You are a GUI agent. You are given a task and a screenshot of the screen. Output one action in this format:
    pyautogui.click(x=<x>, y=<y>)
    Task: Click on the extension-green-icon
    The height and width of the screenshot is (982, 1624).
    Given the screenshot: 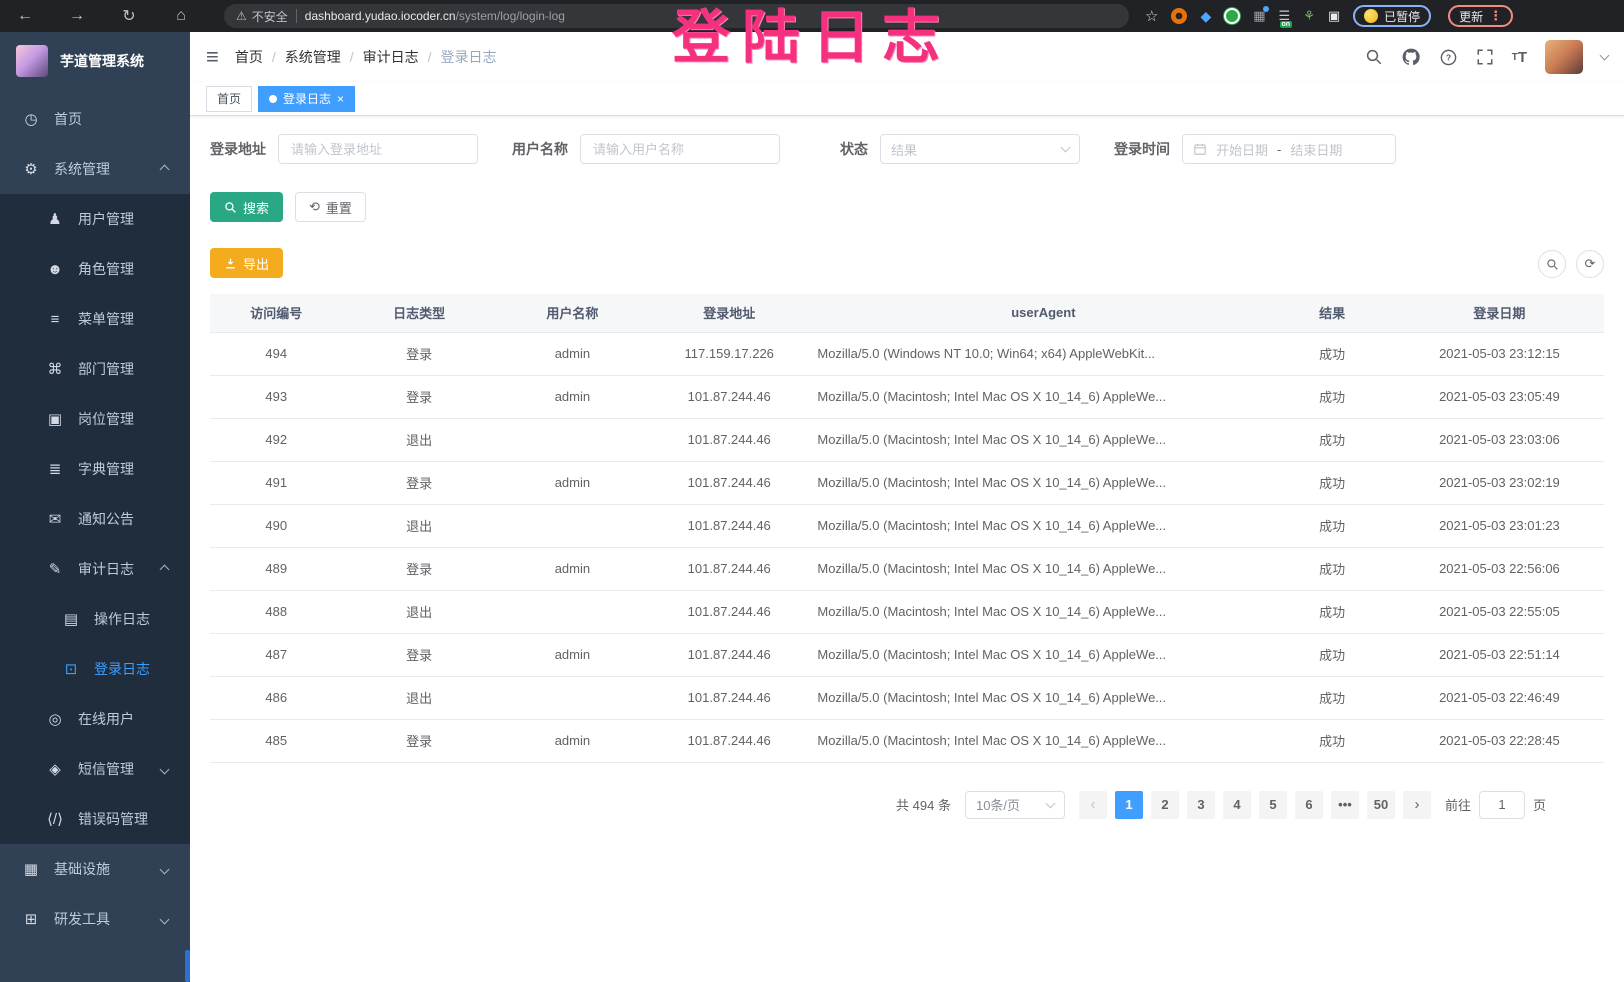 What is the action you would take?
    pyautogui.click(x=1232, y=16)
    